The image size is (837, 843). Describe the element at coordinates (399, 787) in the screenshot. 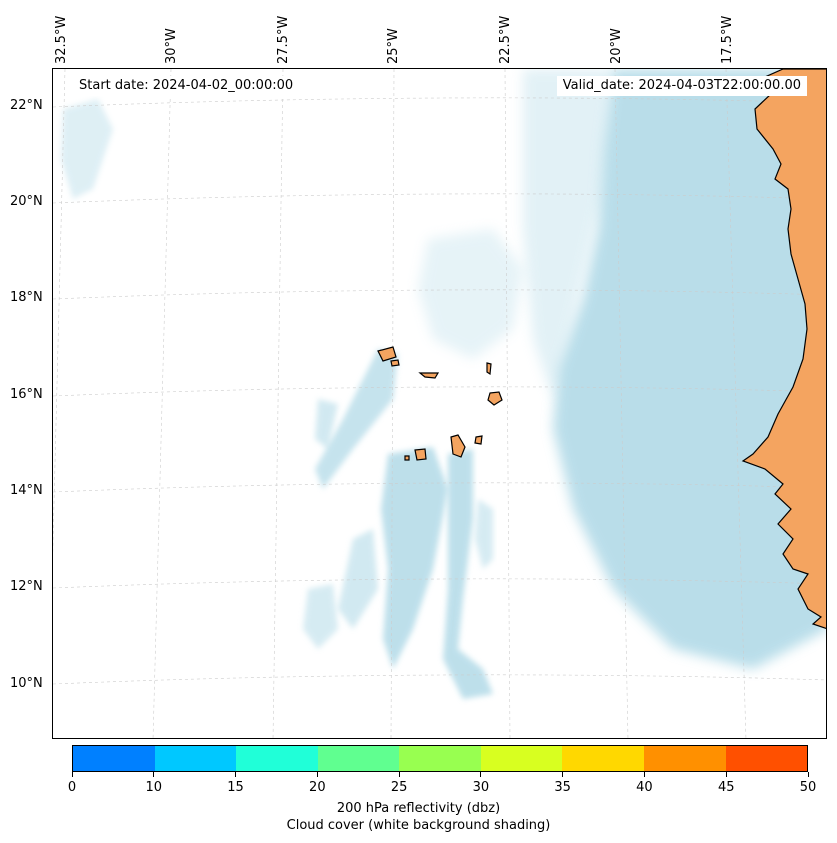

I see `colorbar-tick-label: 25` at that location.